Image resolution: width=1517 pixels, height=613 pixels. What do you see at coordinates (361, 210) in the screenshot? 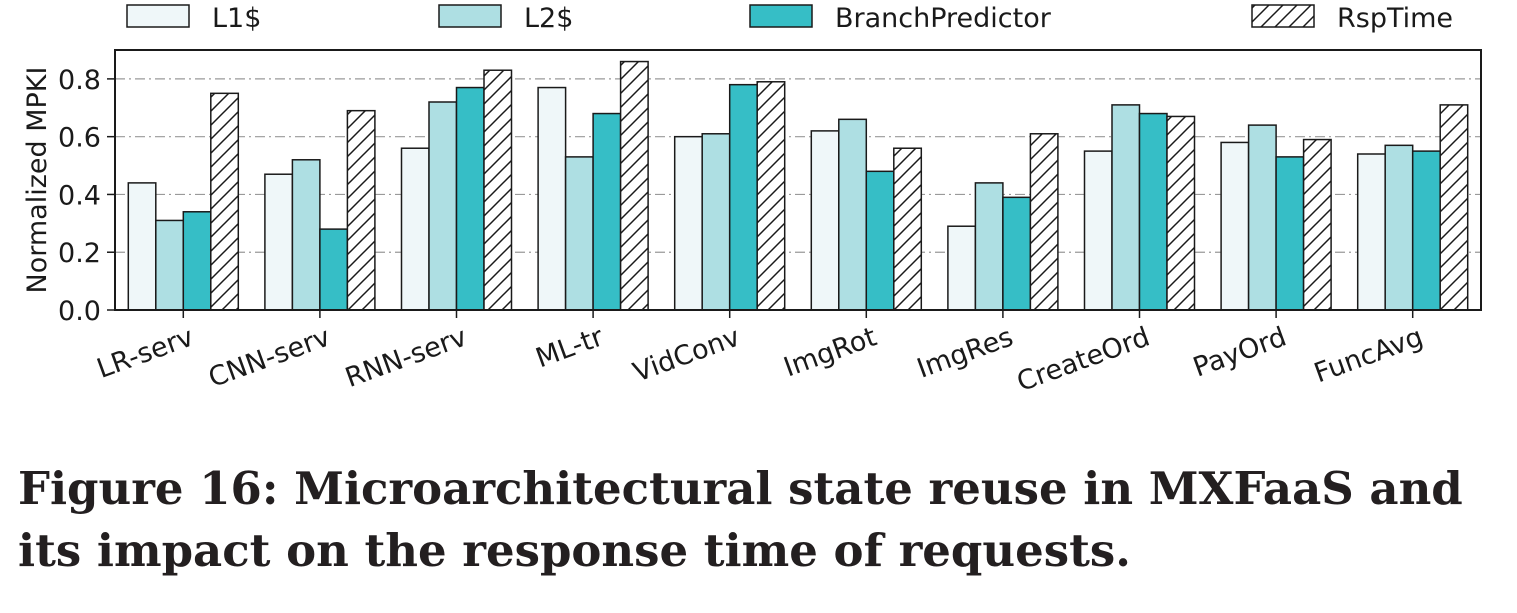
I see `bar-rsptime-cnn-serv` at bounding box center [361, 210].